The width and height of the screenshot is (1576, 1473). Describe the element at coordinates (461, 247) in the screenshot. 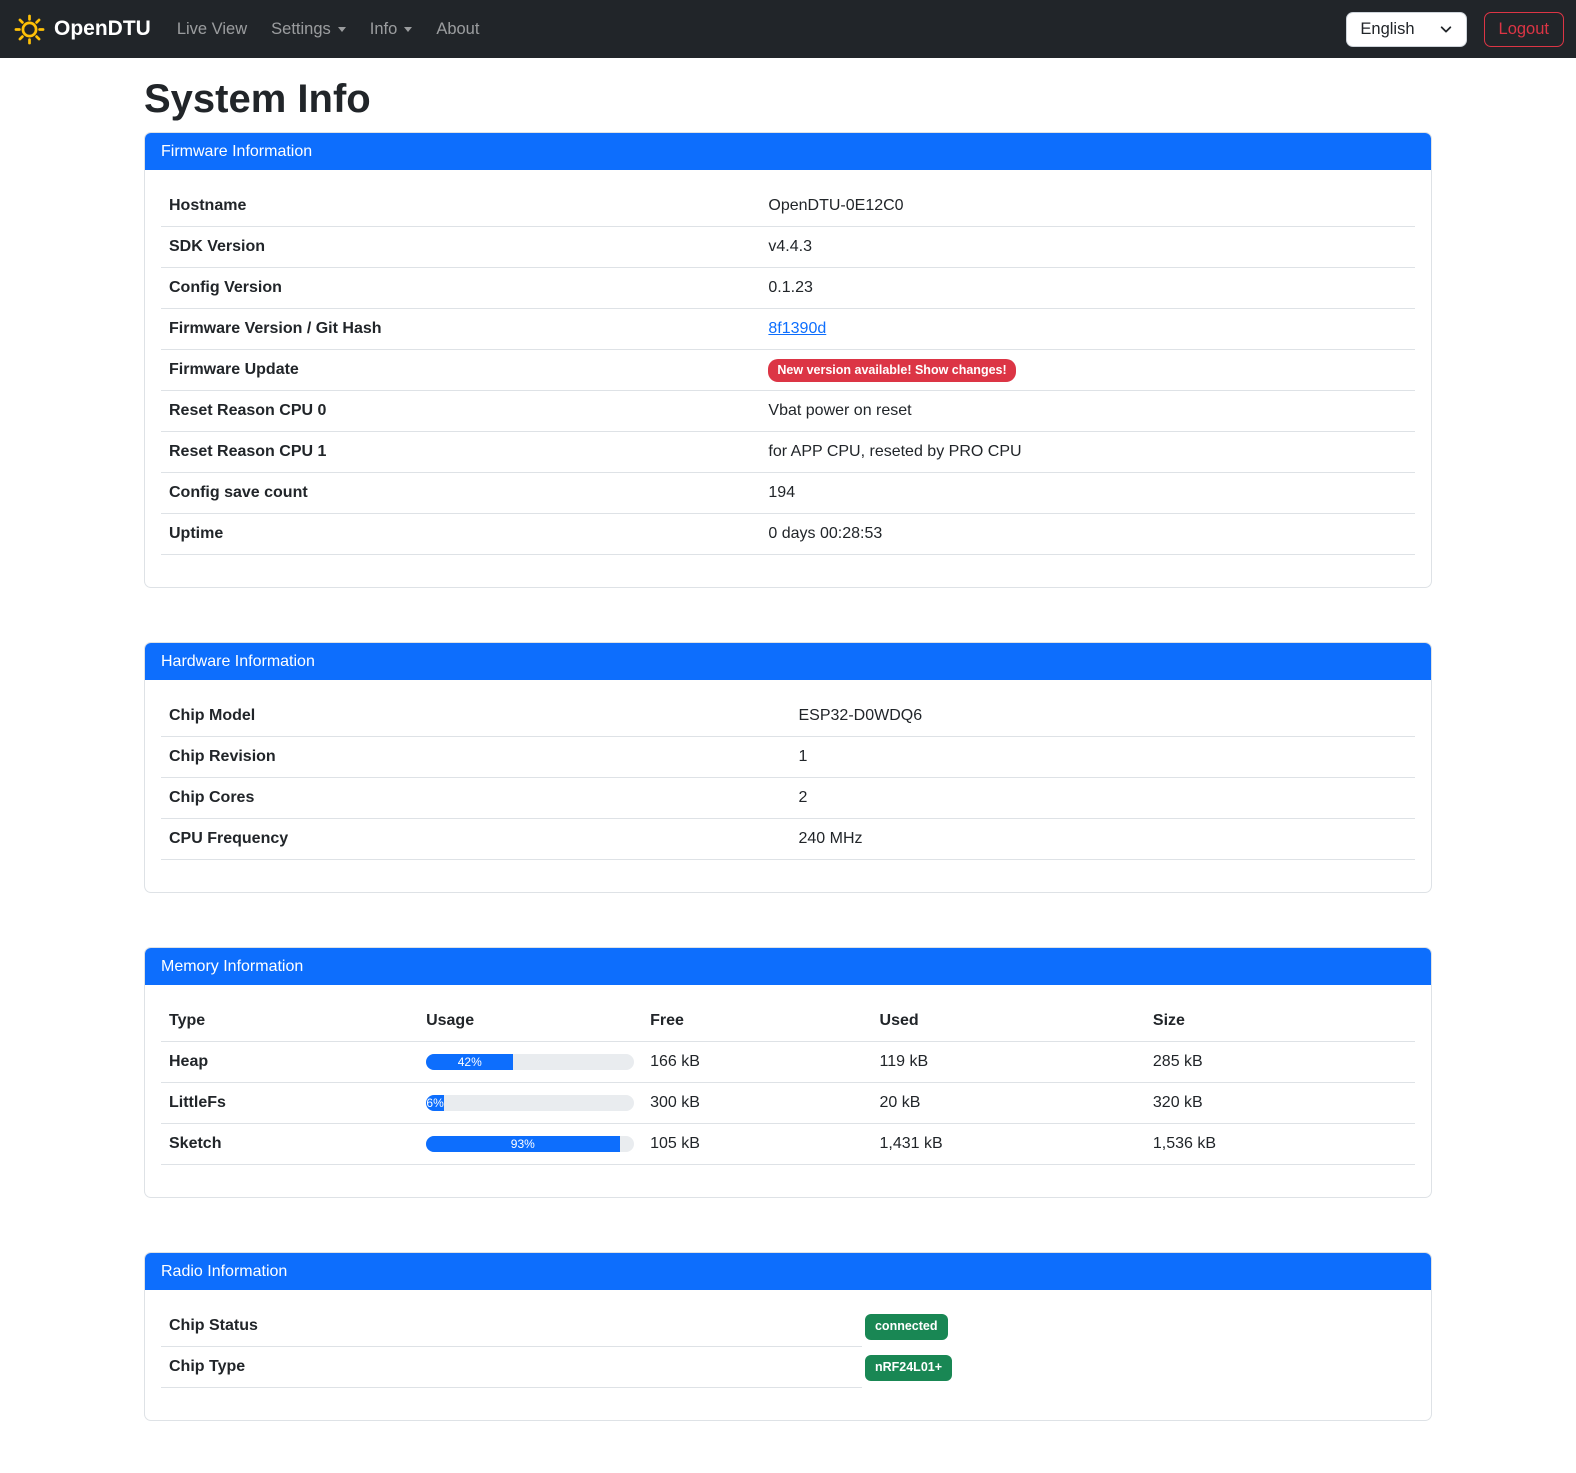

I see `row-label: SDK Version` at that location.